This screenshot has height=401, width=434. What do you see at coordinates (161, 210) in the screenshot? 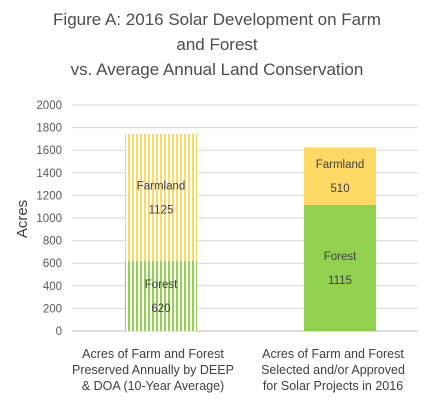
I see `data-label: 1125` at bounding box center [161, 210].